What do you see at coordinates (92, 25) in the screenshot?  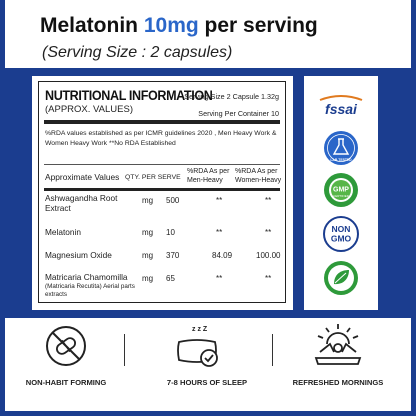 I see `title-prefix: Melatonin` at bounding box center [92, 25].